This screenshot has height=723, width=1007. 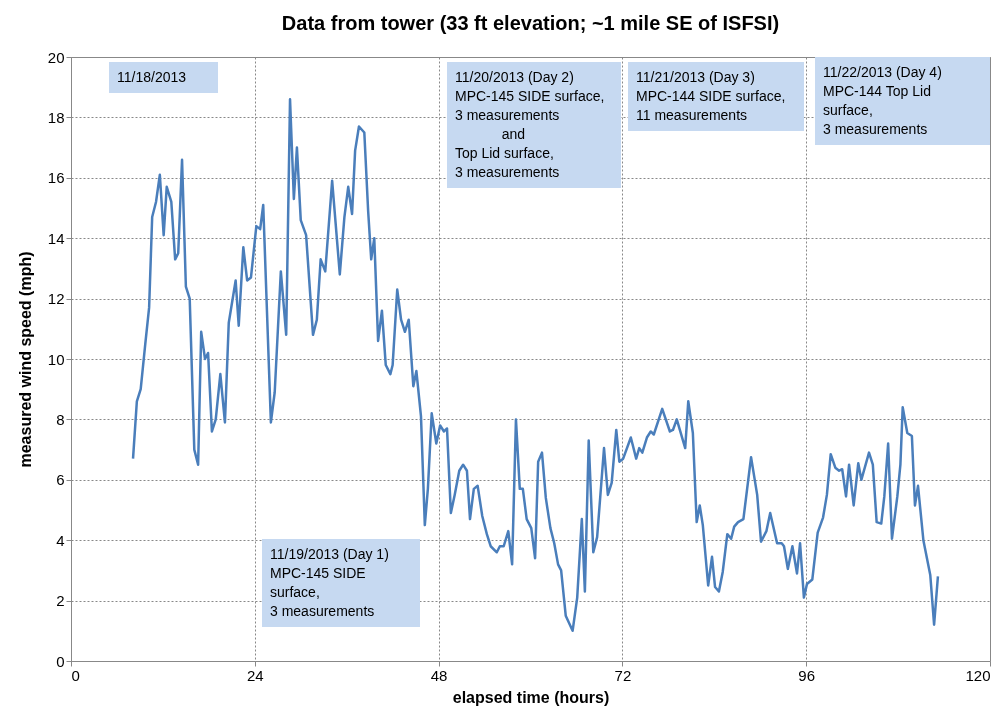 I want to click on y-tick-label: 8, so click(x=60, y=419).